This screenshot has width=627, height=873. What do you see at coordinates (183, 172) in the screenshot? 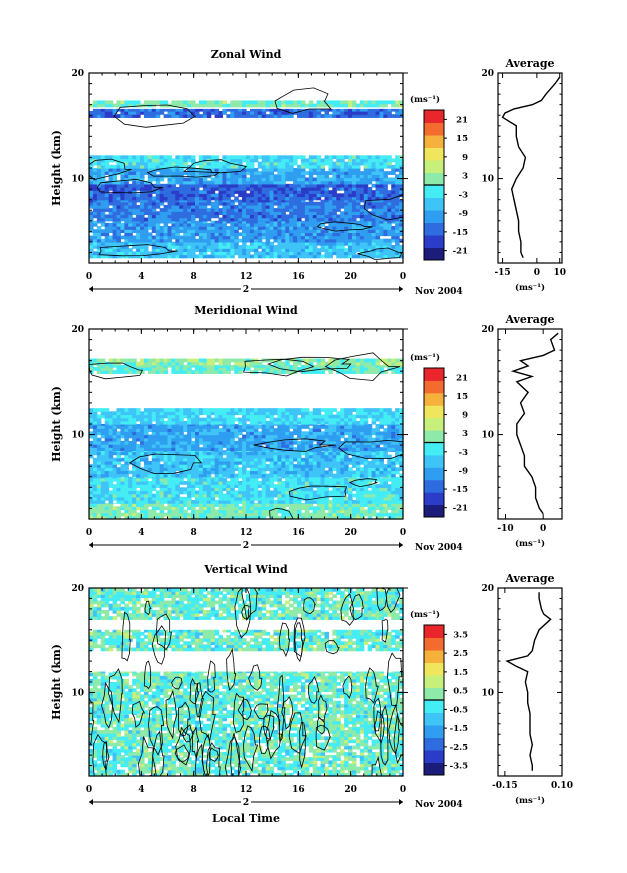
I see `contour-line` at bounding box center [183, 172].